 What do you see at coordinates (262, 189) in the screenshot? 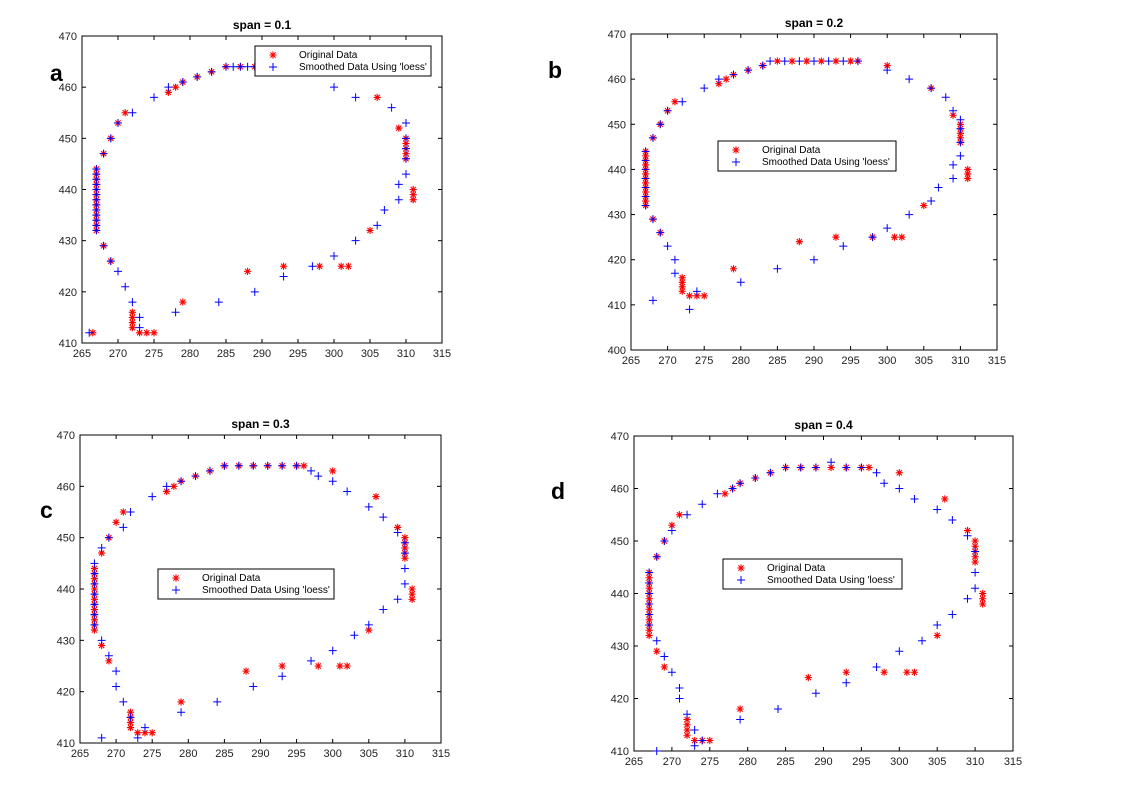
I see `panel-a-axes-box` at bounding box center [262, 189].